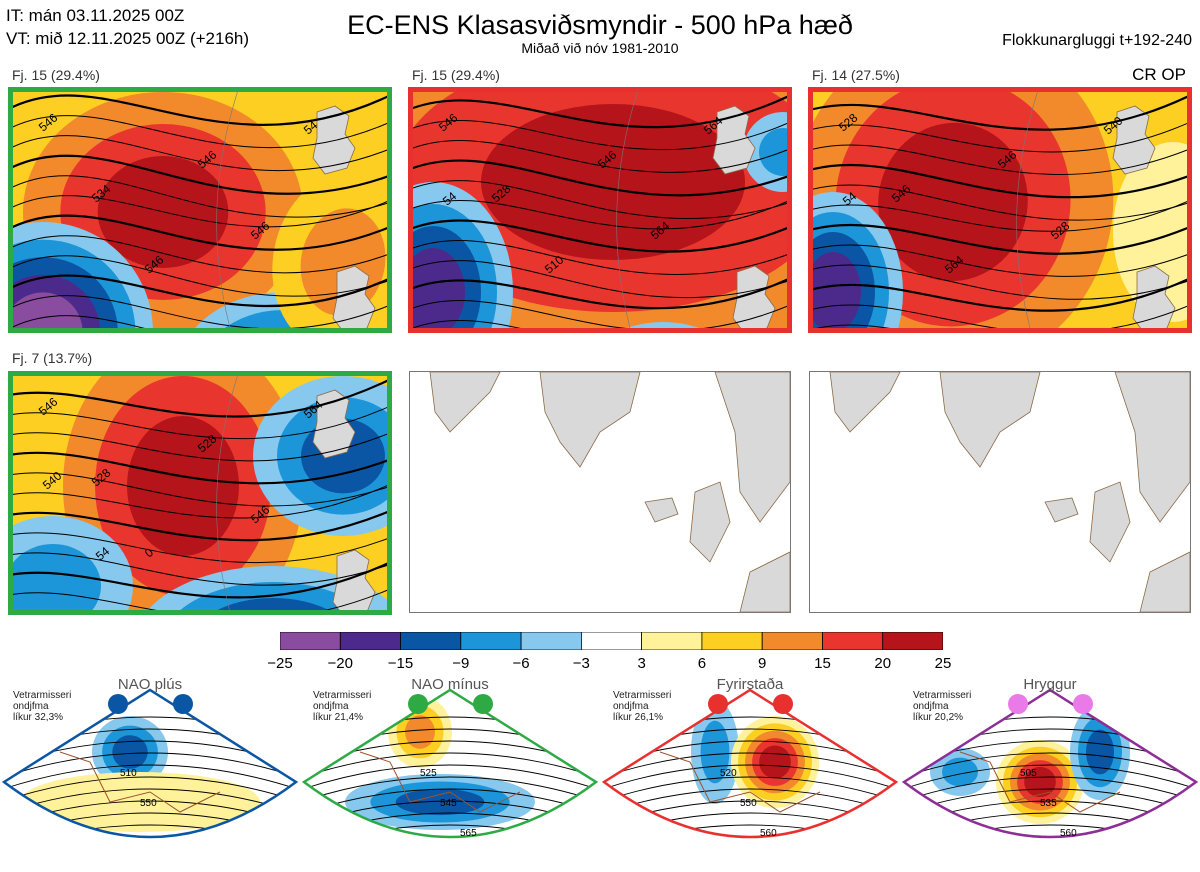  What do you see at coordinates (342, 706) in the screenshot?
I see `regime-probability-note: Vetrarmisseri ondjfma líkur 21,4%` at bounding box center [342, 706].